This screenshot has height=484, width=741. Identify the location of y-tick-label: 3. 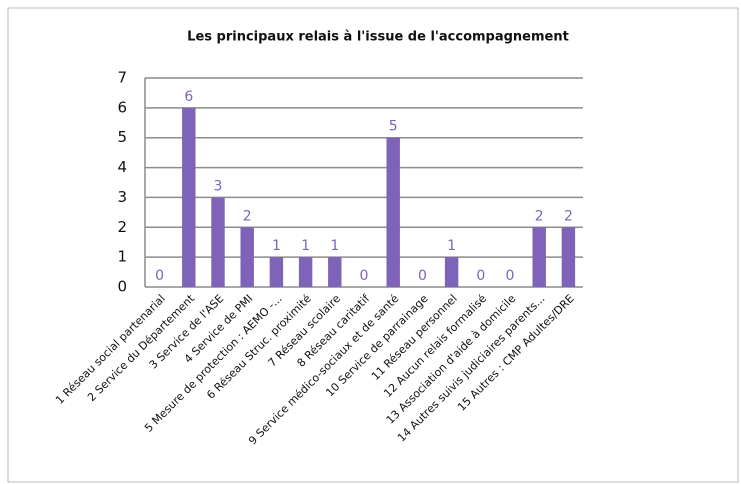
(122, 197).